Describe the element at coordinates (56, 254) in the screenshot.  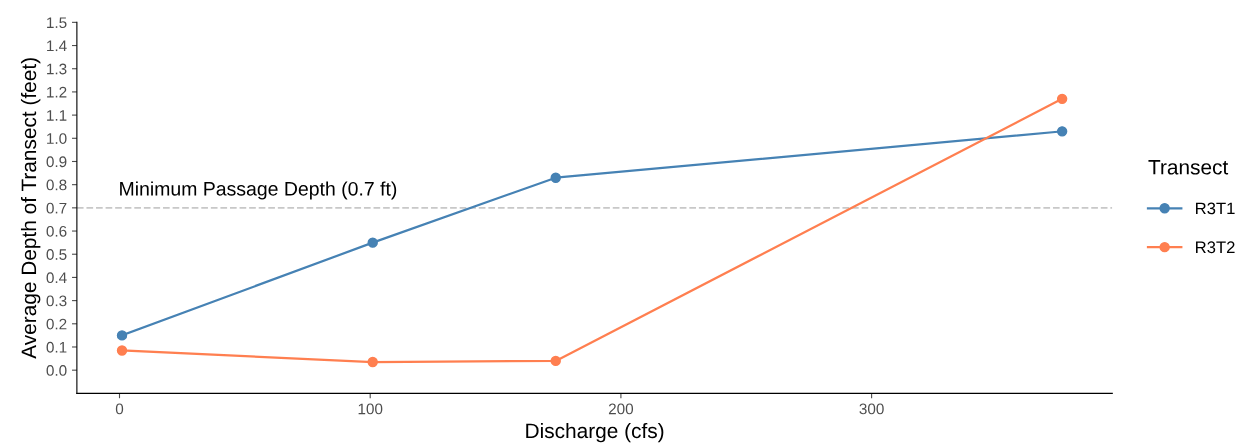
I see `y-tick-label: 0.5` at that location.